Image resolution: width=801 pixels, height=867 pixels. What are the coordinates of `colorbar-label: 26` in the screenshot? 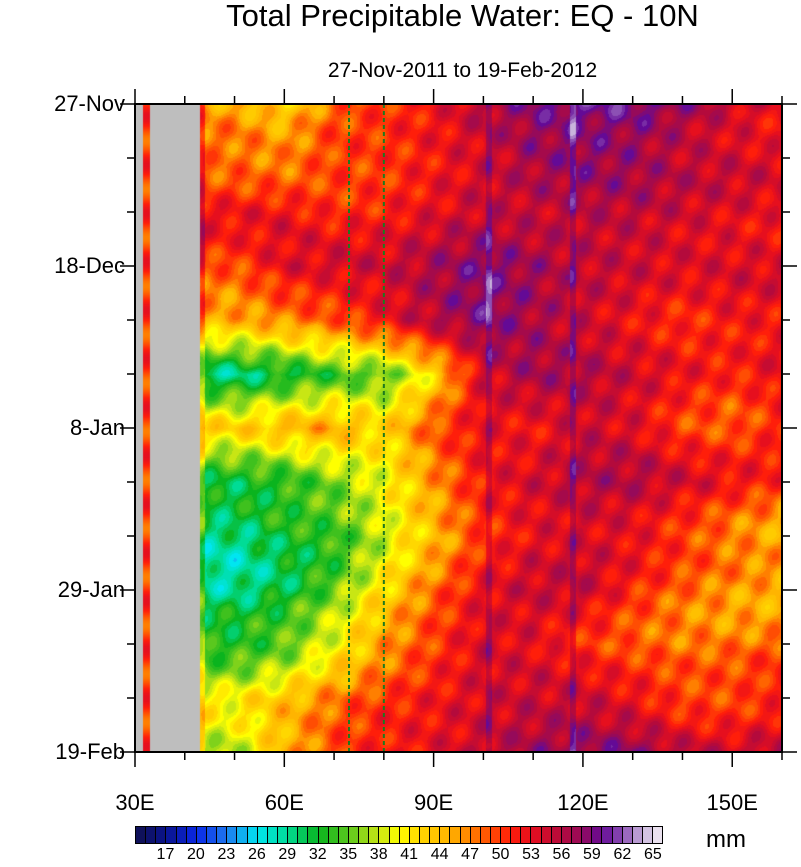 It's located at (256, 854).